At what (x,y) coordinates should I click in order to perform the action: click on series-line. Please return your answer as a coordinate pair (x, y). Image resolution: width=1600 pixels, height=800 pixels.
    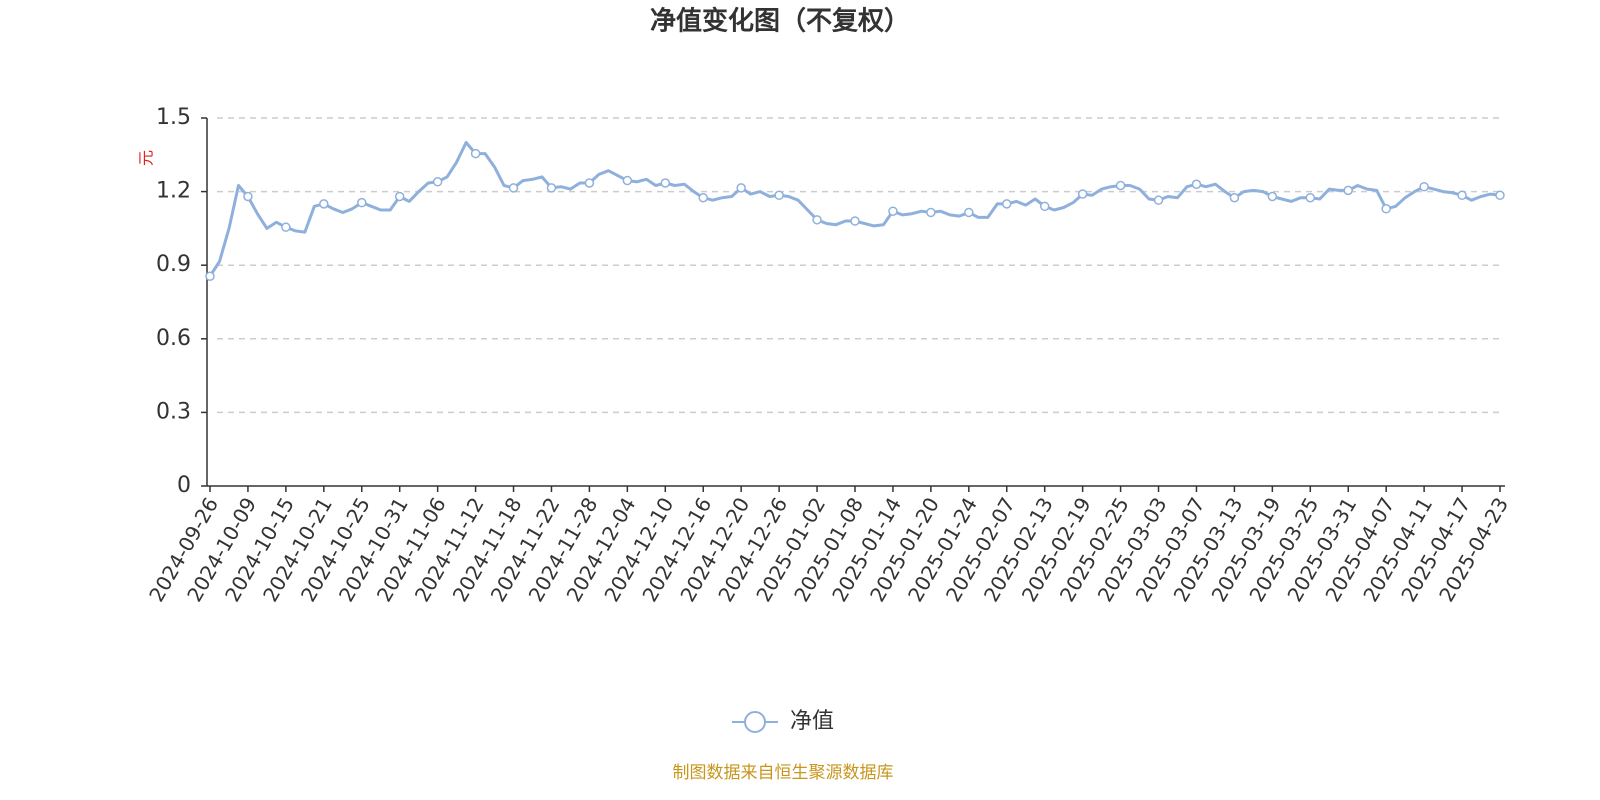
    Looking at the image, I should click on (854, 209).